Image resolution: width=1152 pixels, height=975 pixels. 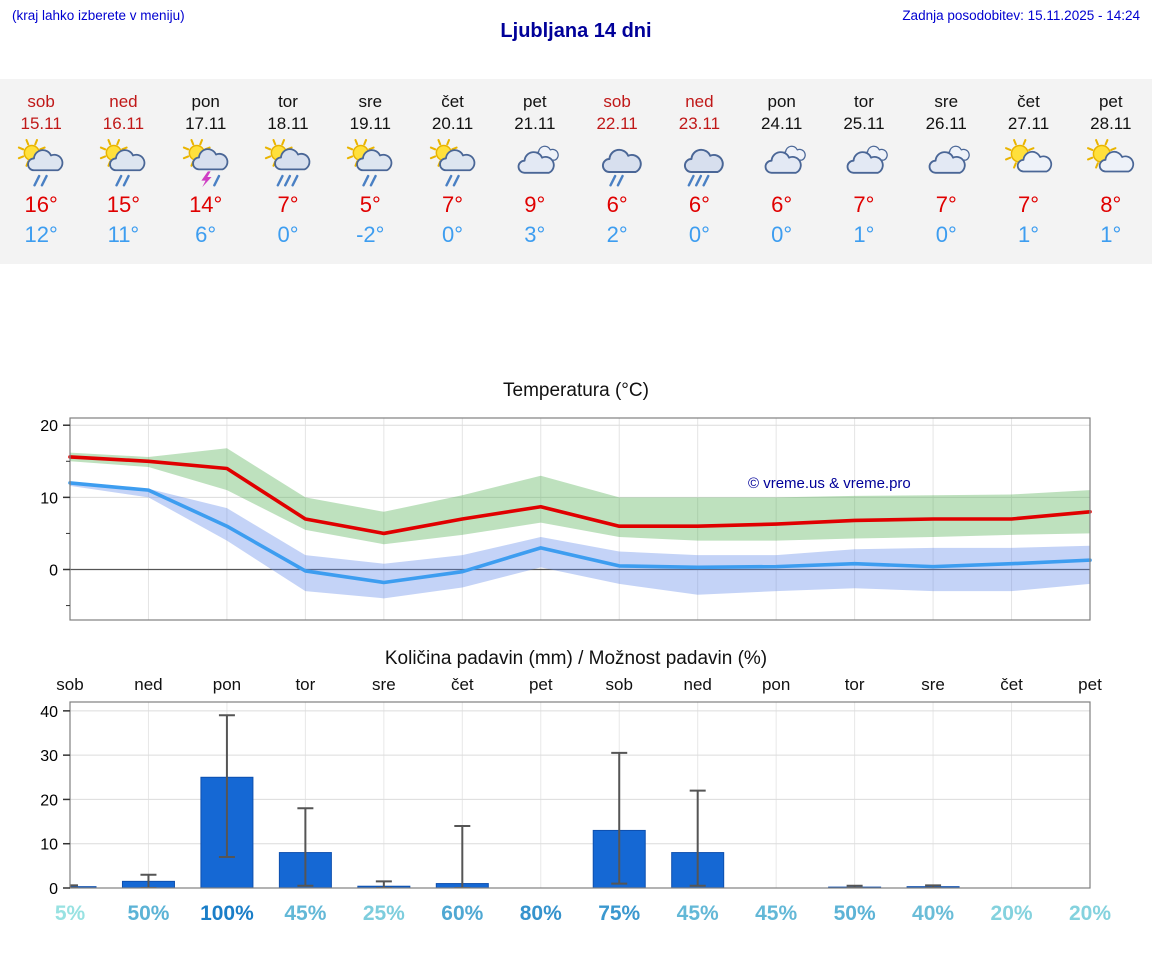 What do you see at coordinates (576, 322) in the screenshot?
I see `spacer` at bounding box center [576, 322].